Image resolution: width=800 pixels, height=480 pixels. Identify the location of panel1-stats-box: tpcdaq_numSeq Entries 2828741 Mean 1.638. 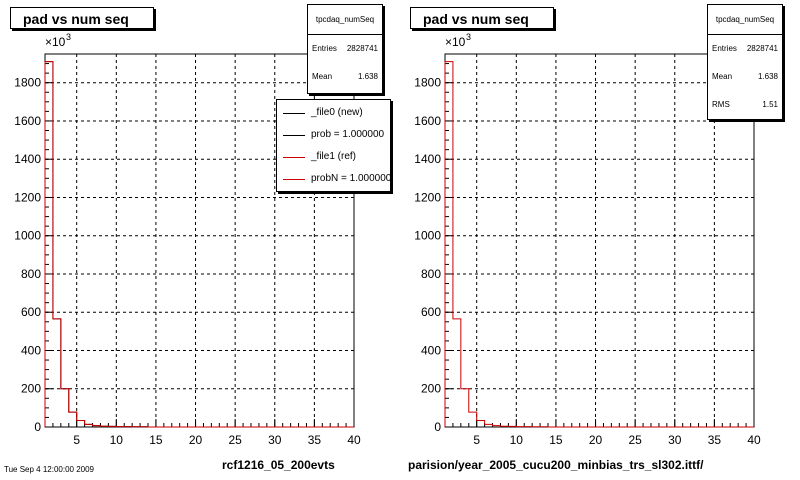
(345, 49).